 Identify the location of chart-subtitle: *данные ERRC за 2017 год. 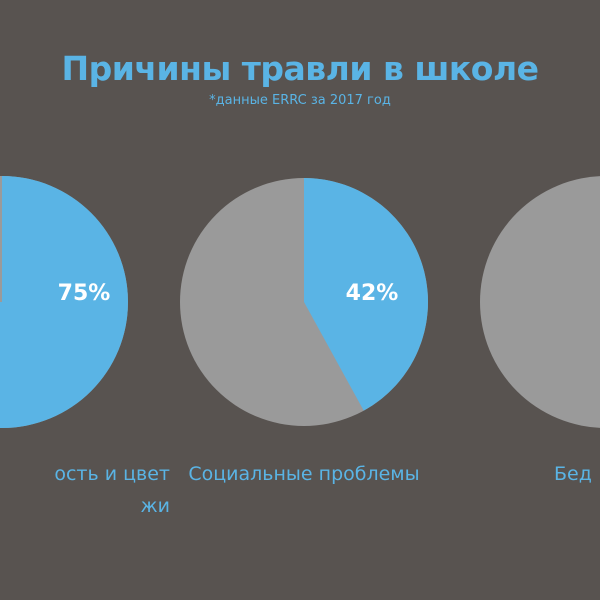
(300, 100).